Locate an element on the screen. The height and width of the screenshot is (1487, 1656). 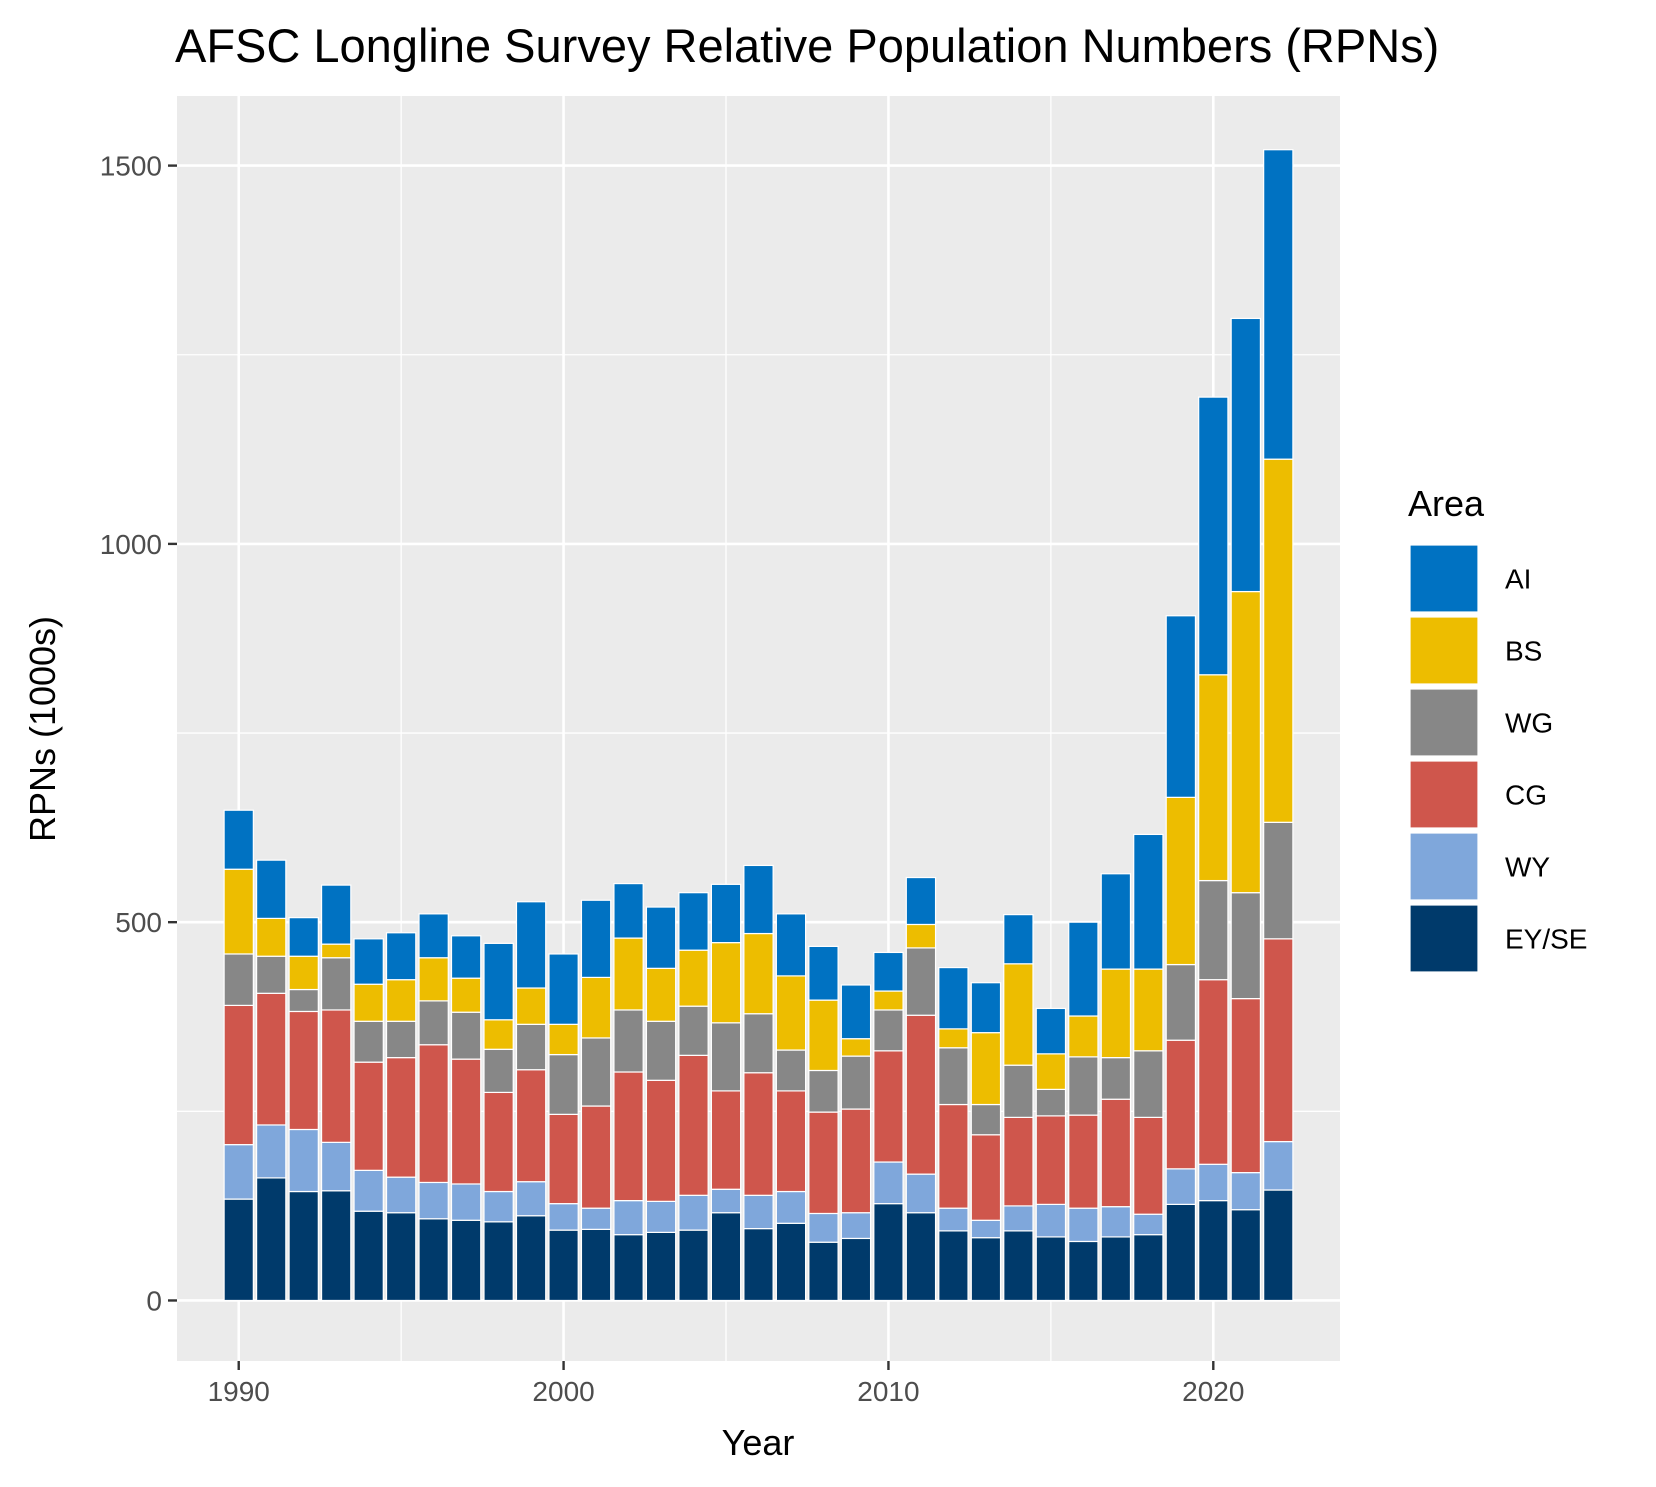
bar-stack-2002 is located at coordinates (628, 1092).